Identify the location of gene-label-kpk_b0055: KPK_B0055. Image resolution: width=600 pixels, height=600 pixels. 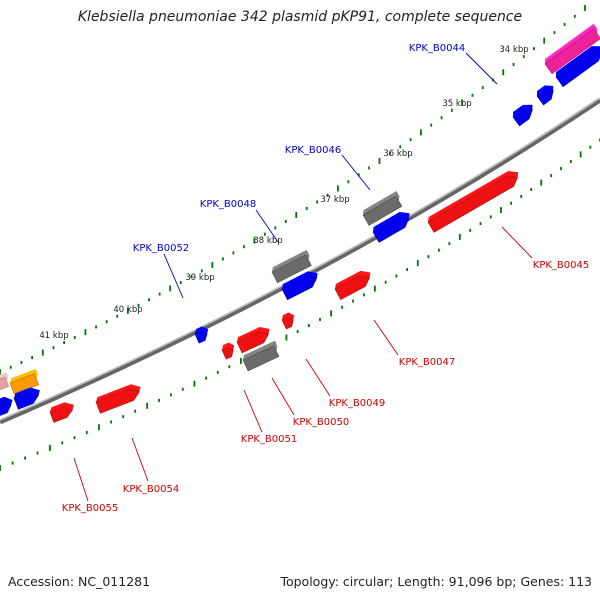
(90, 508).